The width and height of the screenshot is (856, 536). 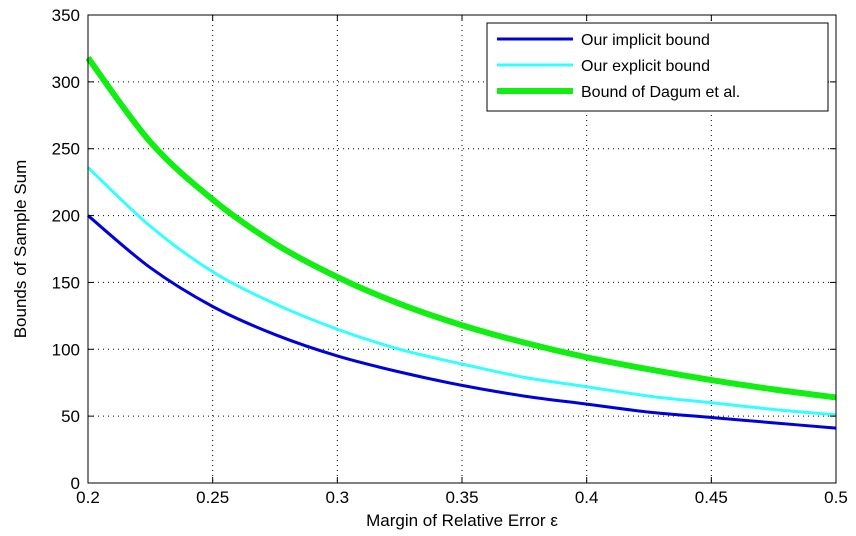 What do you see at coordinates (660, 92) in the screenshot?
I see `legend-label: Bound of Dagum et al.` at bounding box center [660, 92].